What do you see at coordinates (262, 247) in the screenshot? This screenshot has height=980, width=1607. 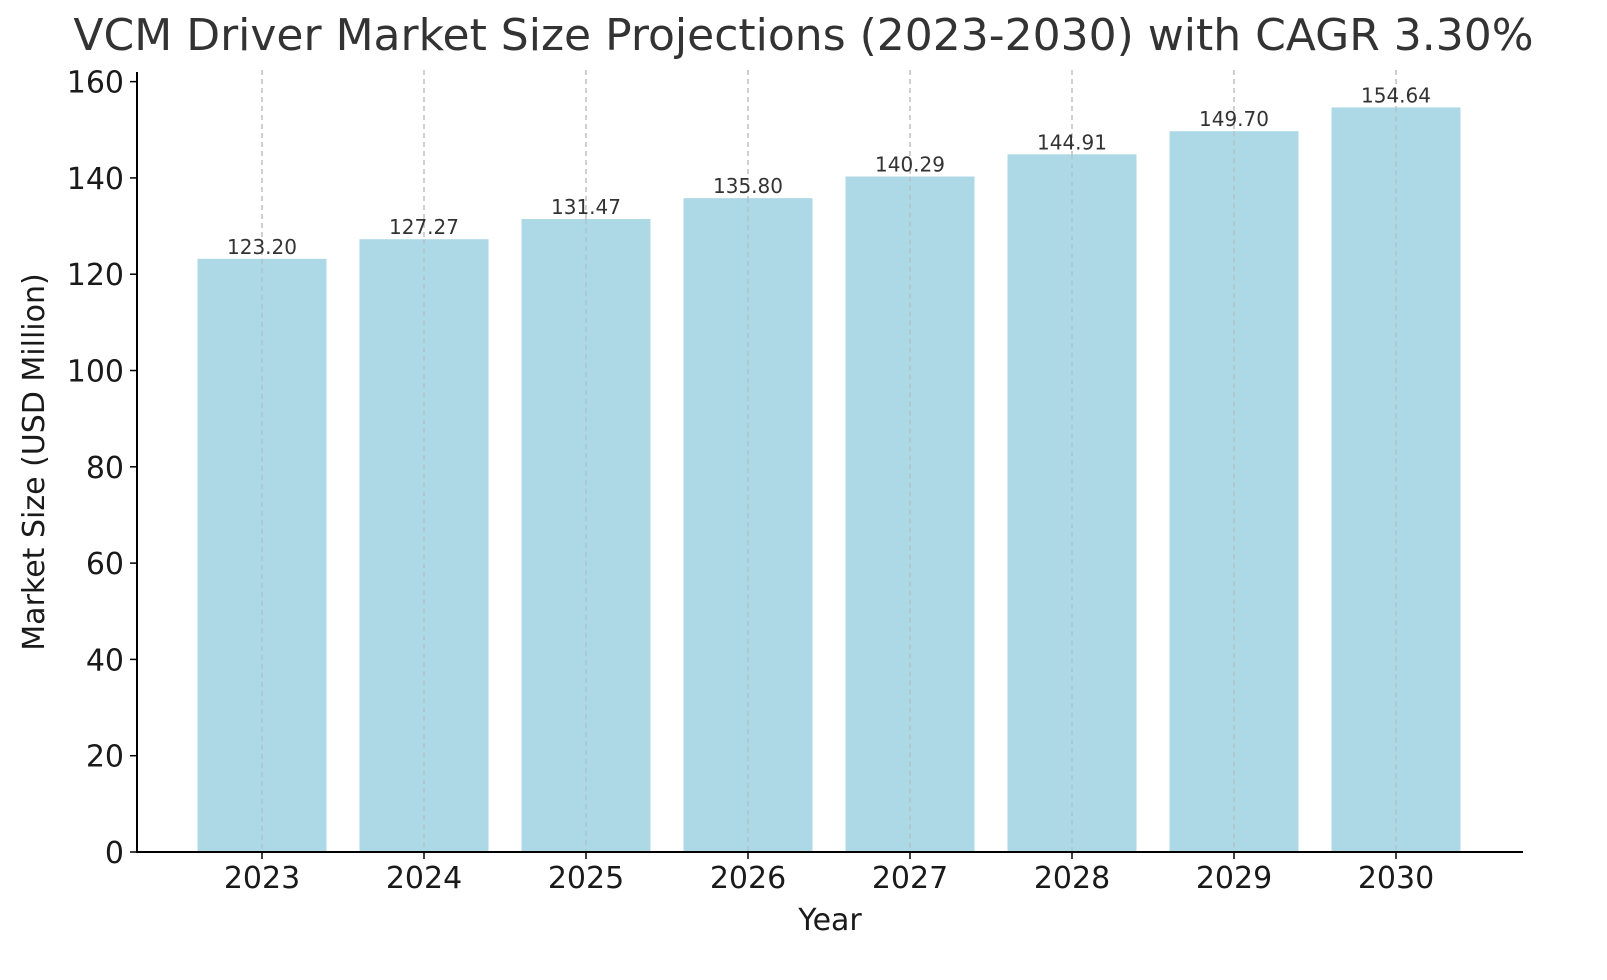 I see `data-label-2023: 123.20` at bounding box center [262, 247].